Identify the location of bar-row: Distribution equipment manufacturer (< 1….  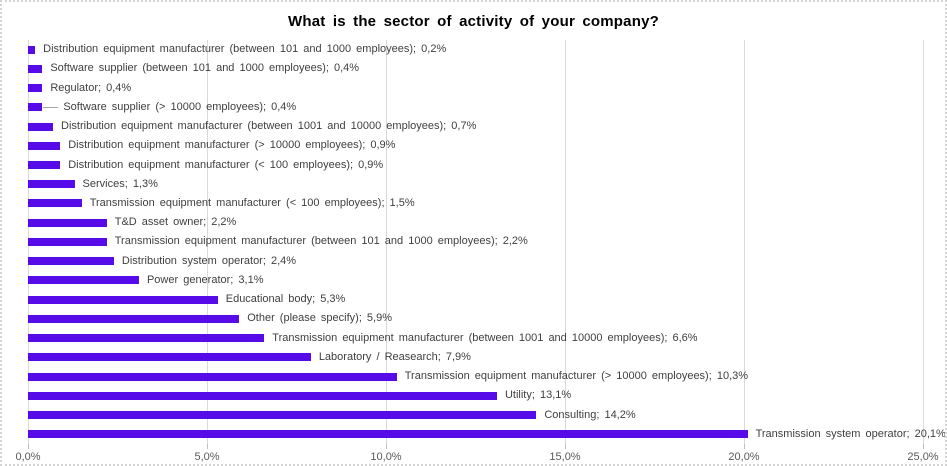
(475, 164).